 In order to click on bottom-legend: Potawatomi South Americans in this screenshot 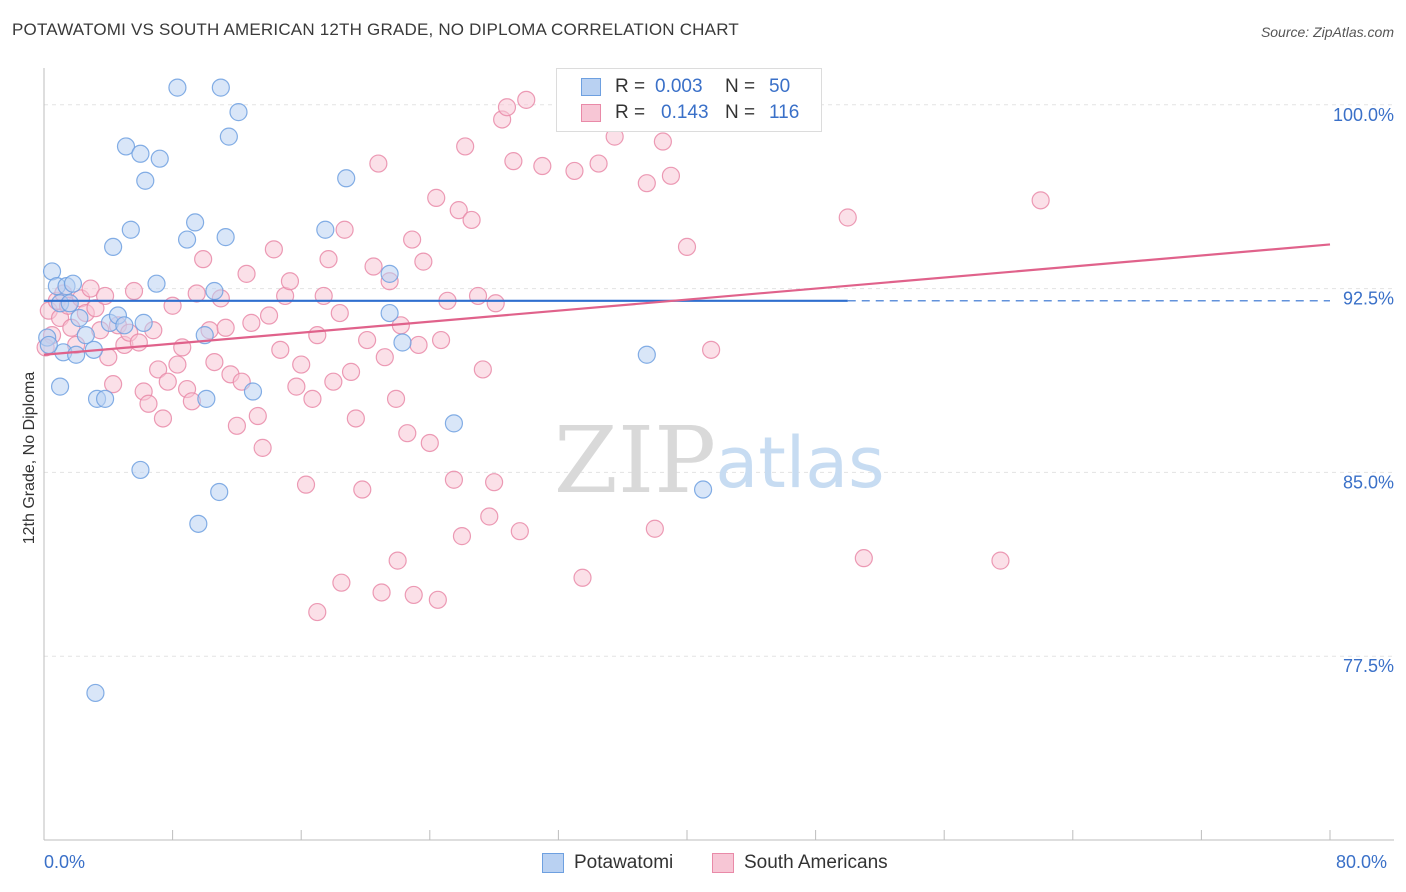, I will do `click(703, 865)`.